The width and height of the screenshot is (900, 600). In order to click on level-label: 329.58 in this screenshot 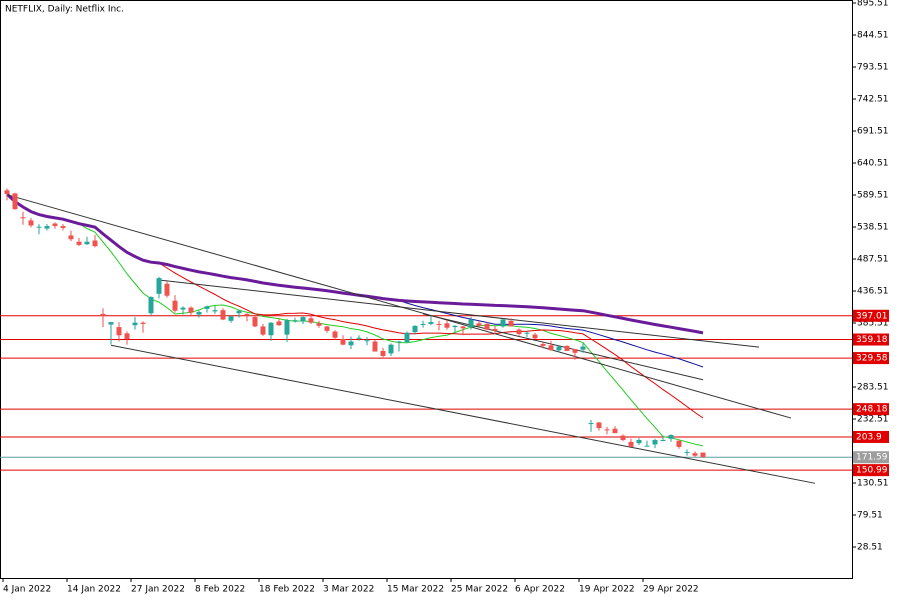, I will do `click(872, 359)`.